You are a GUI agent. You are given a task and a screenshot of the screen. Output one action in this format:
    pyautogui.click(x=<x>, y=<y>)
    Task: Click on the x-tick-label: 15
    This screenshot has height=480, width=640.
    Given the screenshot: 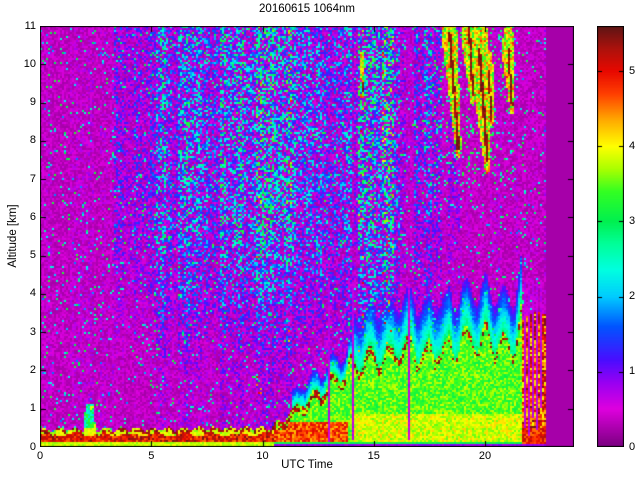 What is the action you would take?
    pyautogui.click(x=373, y=456)
    